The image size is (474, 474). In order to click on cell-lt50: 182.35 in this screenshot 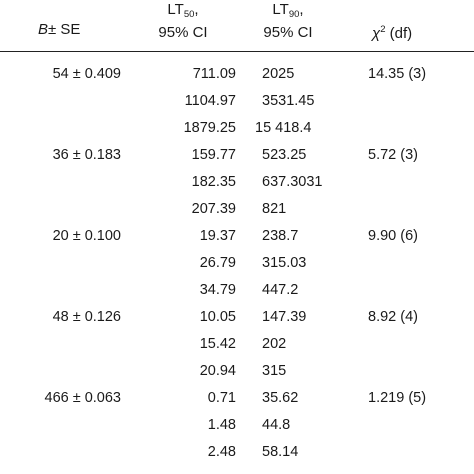, I will do `click(213, 182)`.